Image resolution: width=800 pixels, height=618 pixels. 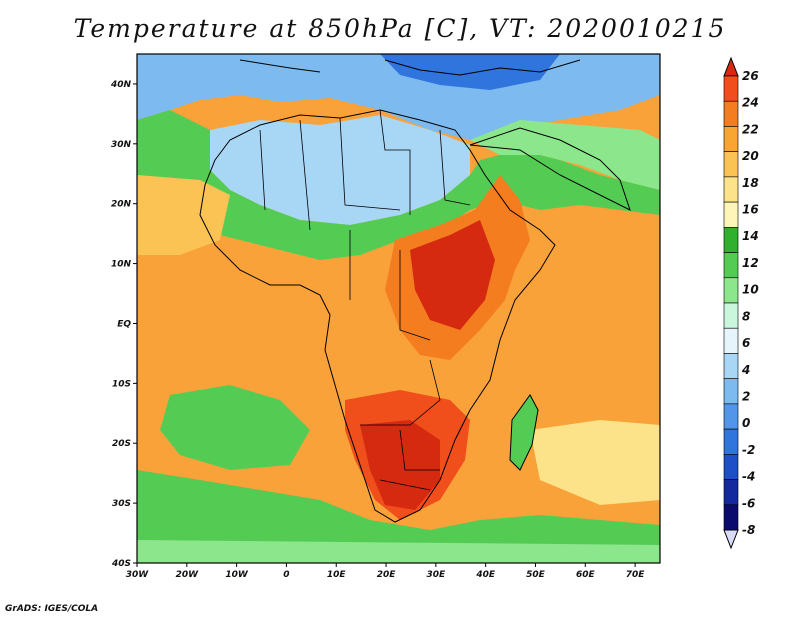 What do you see at coordinates (746, 343) in the screenshot?
I see `colorbar-label: 6` at bounding box center [746, 343].